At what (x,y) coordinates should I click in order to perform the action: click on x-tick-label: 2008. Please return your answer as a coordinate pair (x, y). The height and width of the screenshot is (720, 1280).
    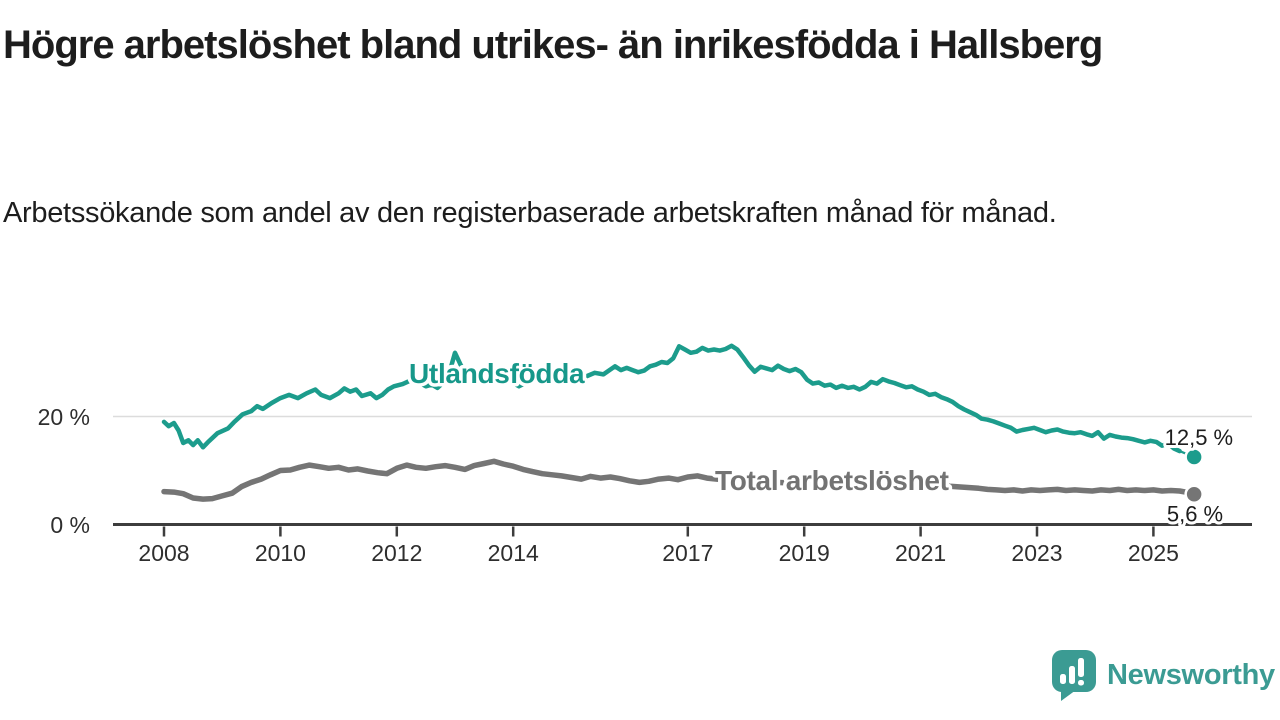
    Looking at the image, I should click on (163, 553).